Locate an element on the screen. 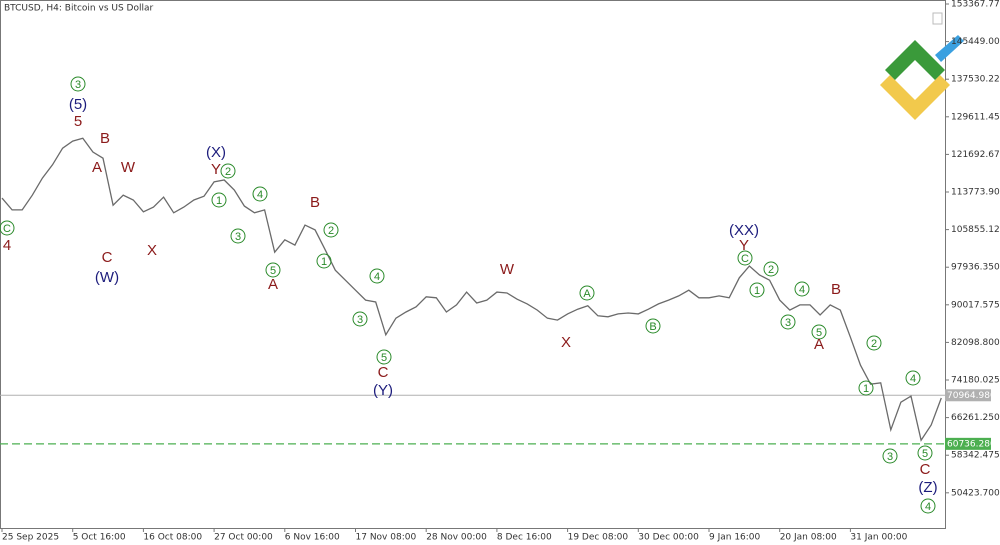 This screenshot has height=545, width=1000. x-tick-label: 30 Dec 00:00 is located at coordinates (668, 538).